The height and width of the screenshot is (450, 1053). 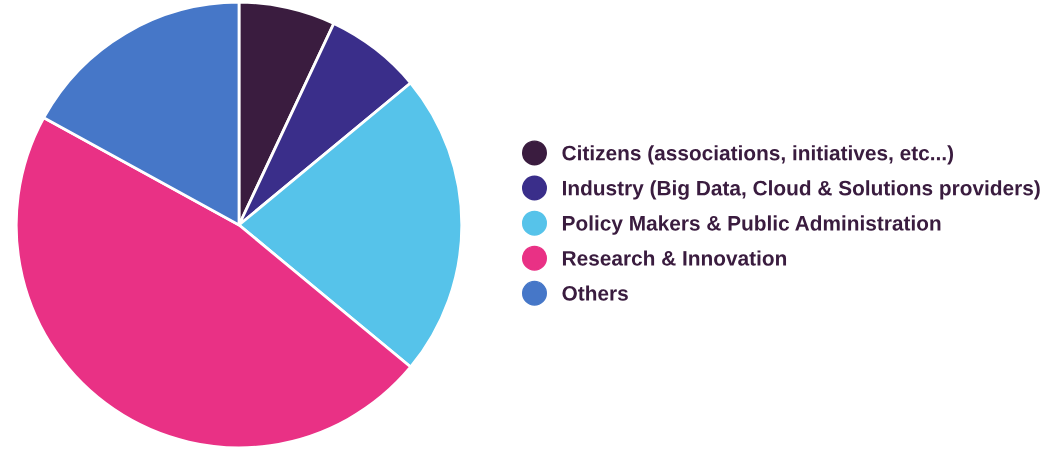 I want to click on legend-label: Industry (Big Data, Cloud & Solutions providers), so click(x=801, y=190).